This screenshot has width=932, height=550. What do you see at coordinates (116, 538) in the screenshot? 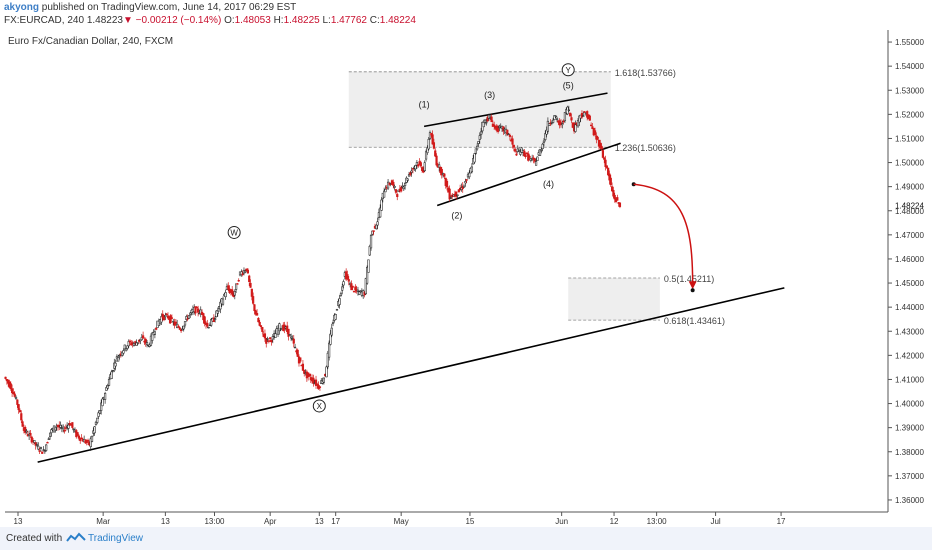
I see `tradingview-brand: TradingView` at bounding box center [116, 538].